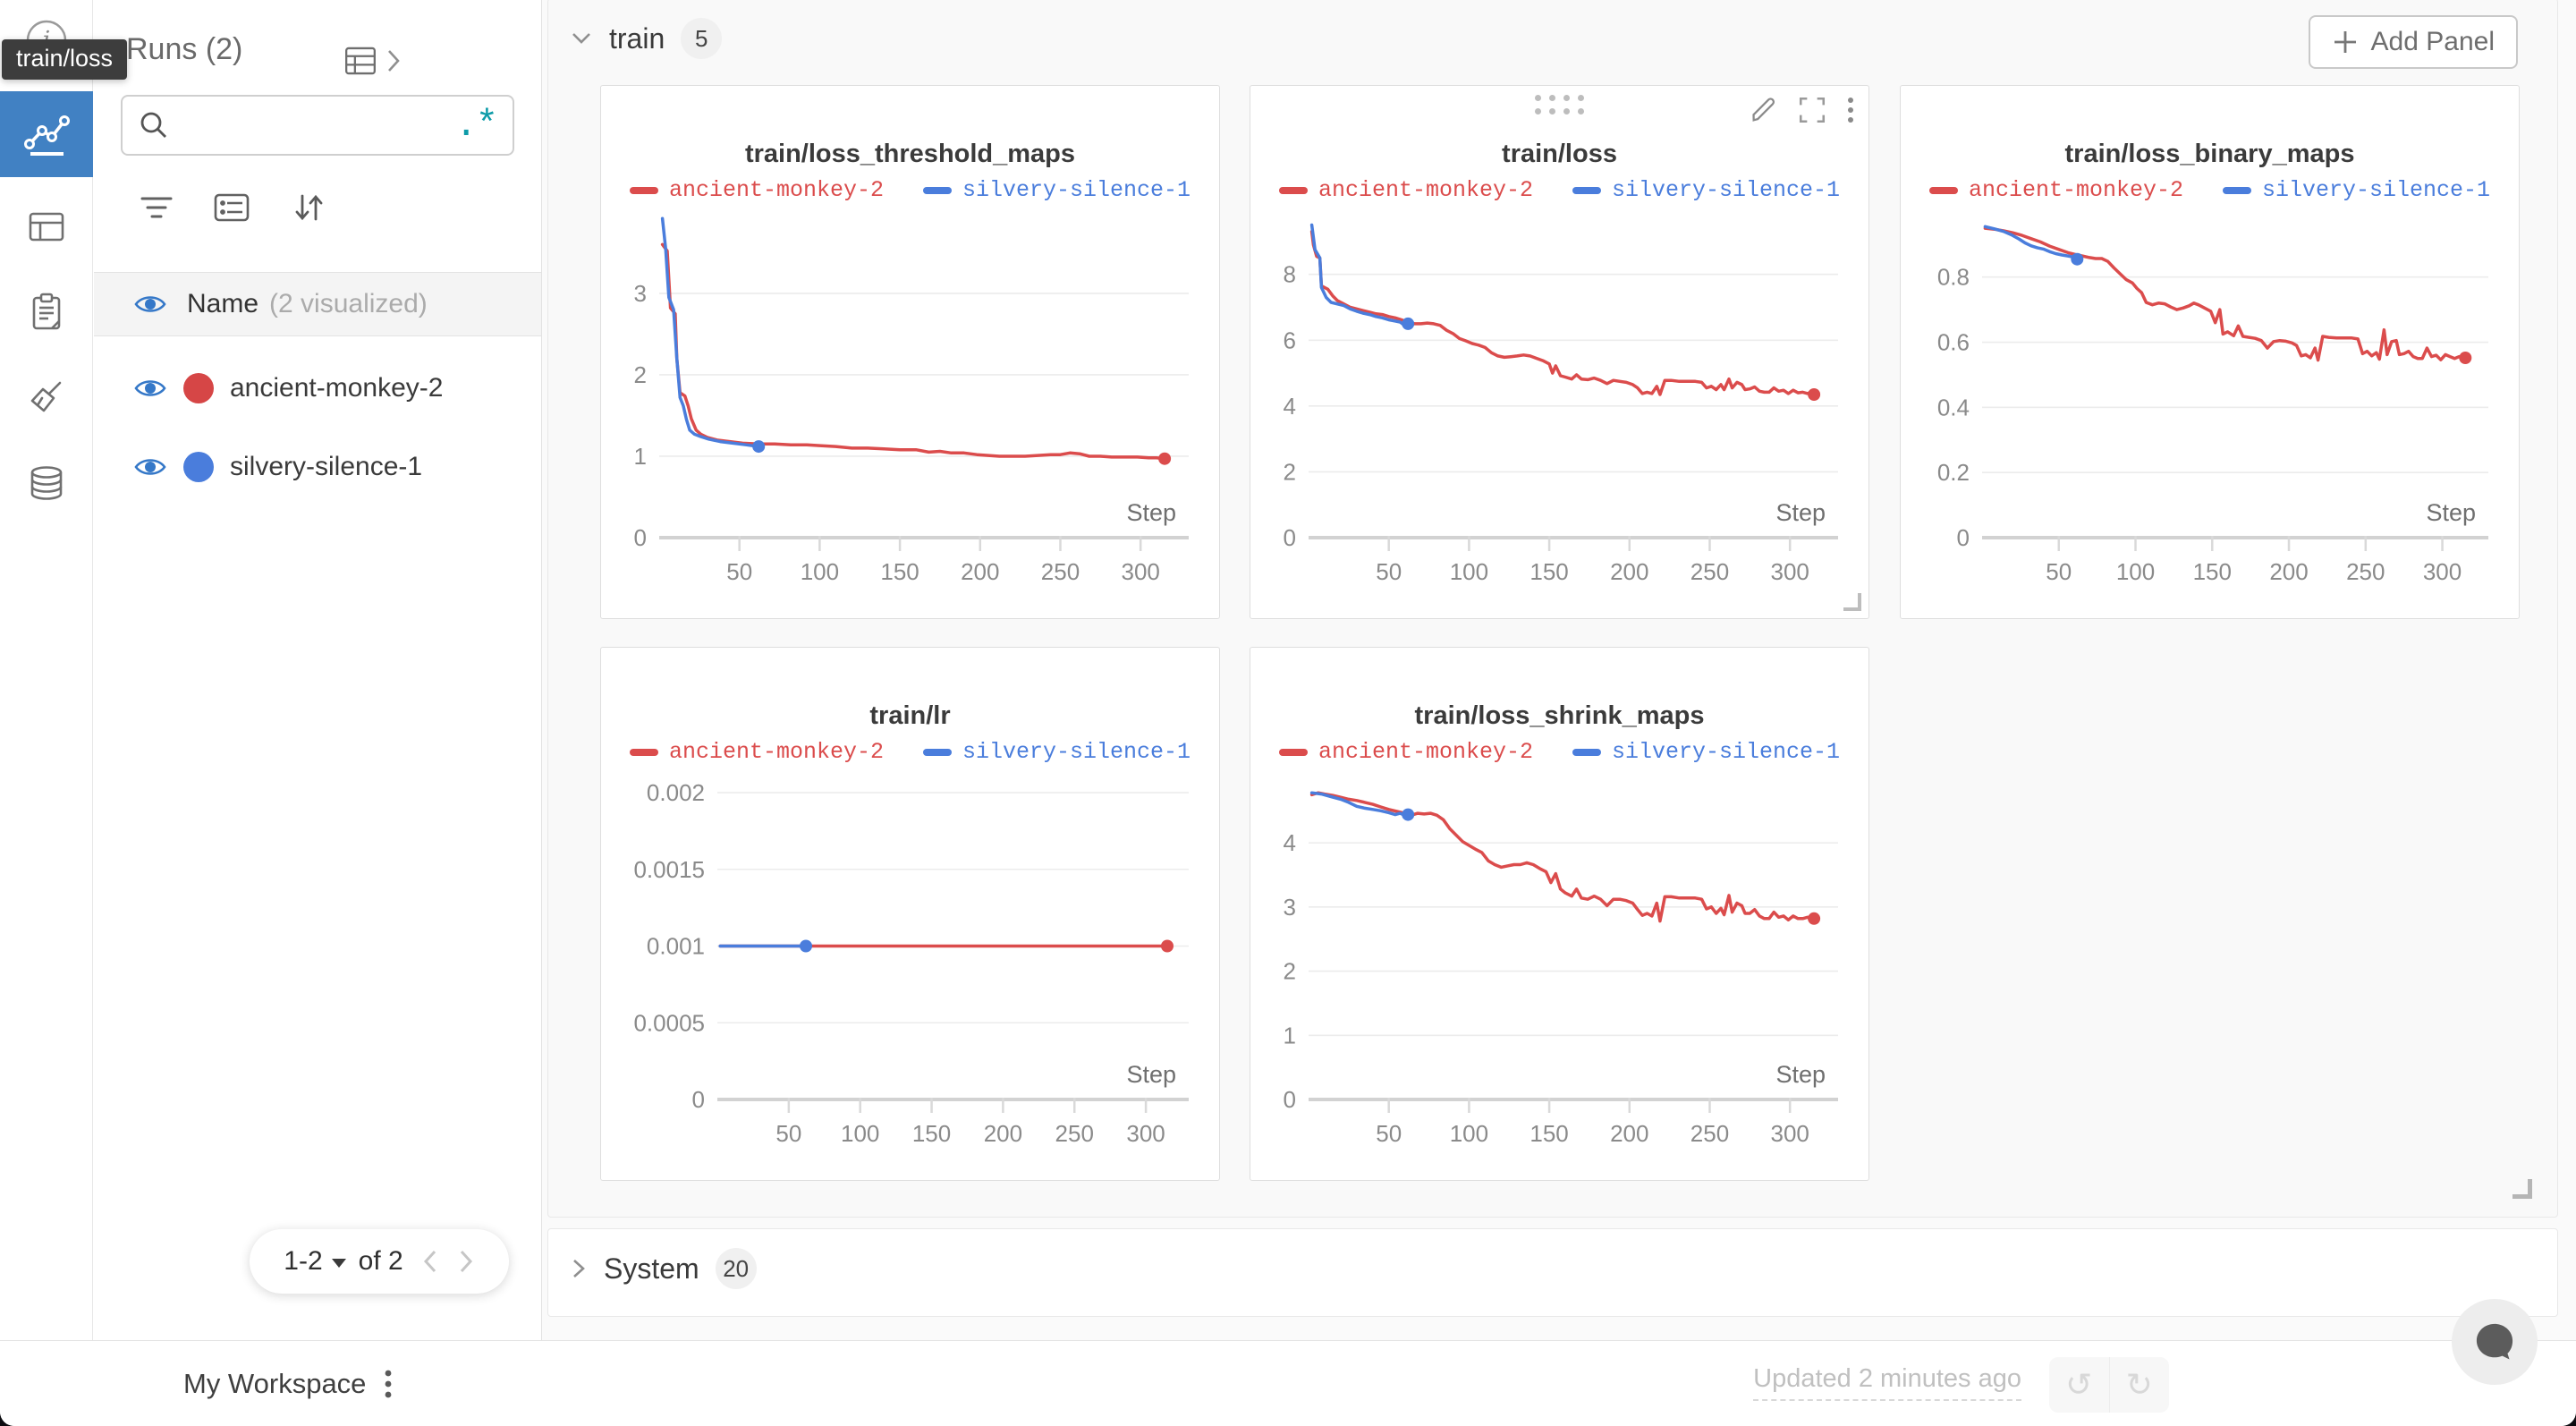 The image size is (2576, 1426). I want to click on section-resize-handle, so click(2522, 1189).